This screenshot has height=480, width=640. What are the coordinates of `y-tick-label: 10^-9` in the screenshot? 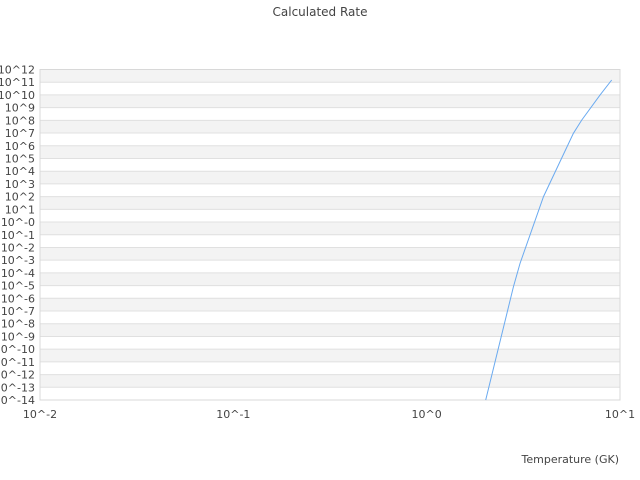 It's located at (18, 336).